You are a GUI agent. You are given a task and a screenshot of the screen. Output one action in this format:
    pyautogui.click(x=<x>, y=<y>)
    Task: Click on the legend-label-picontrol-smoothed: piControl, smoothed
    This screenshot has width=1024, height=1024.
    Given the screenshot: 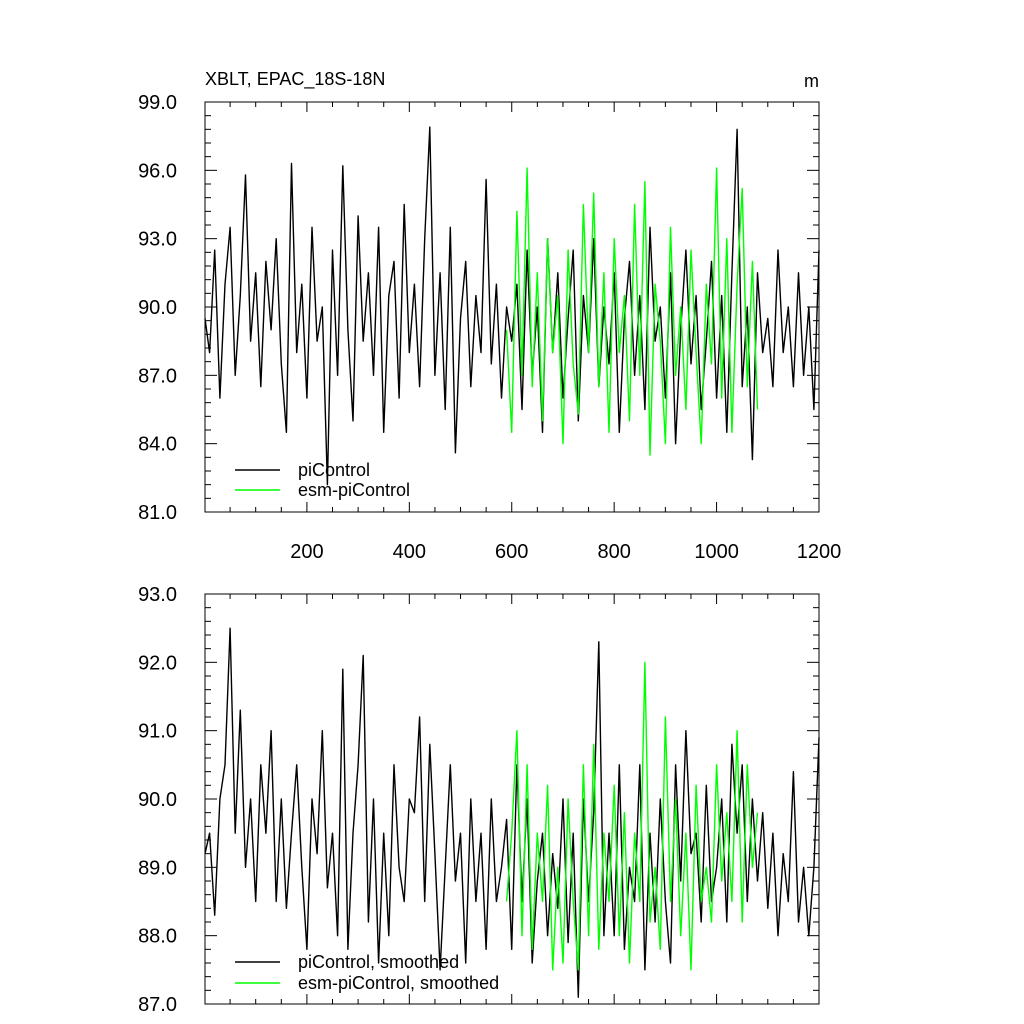 What is the action you would take?
    pyautogui.click(x=378, y=962)
    